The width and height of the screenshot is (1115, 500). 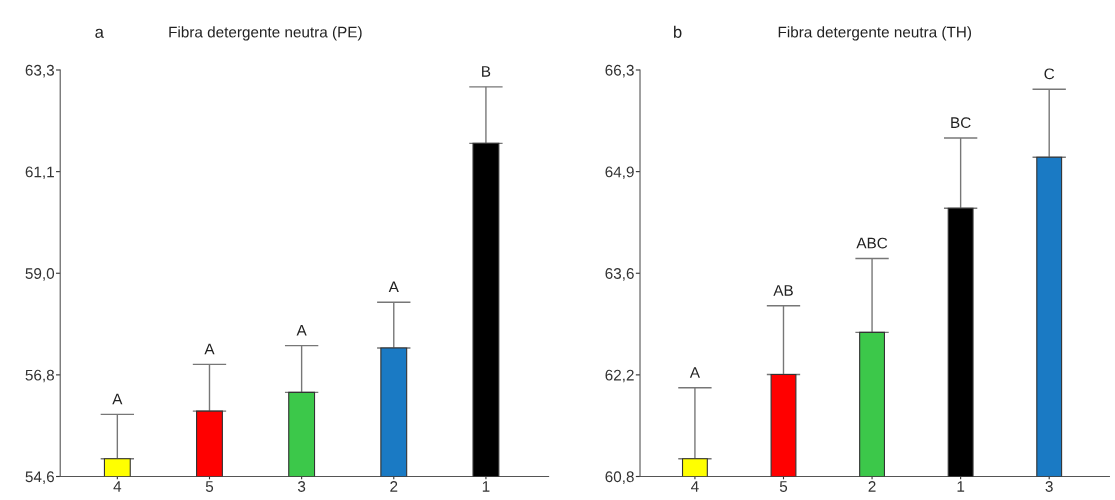 What do you see at coordinates (619, 173) in the screenshot?
I see `y-tick-label: 64,9` at bounding box center [619, 173].